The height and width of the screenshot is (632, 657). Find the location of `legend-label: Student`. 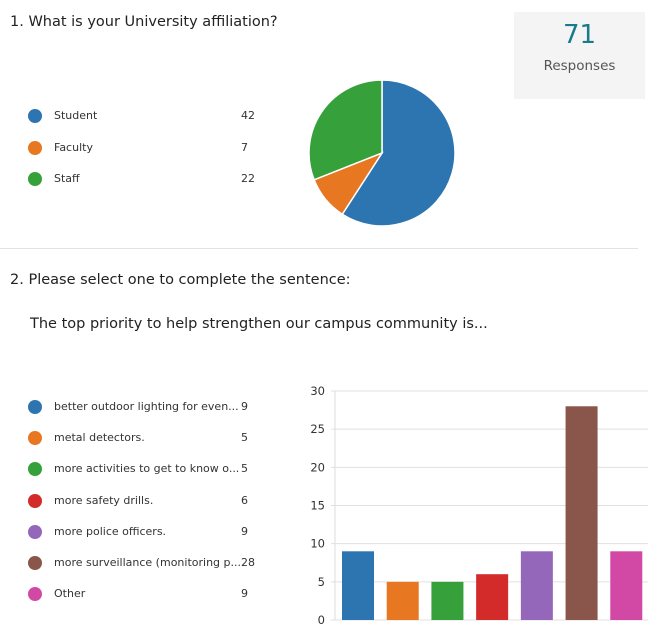

legend-label: Student is located at coordinates (76, 115).